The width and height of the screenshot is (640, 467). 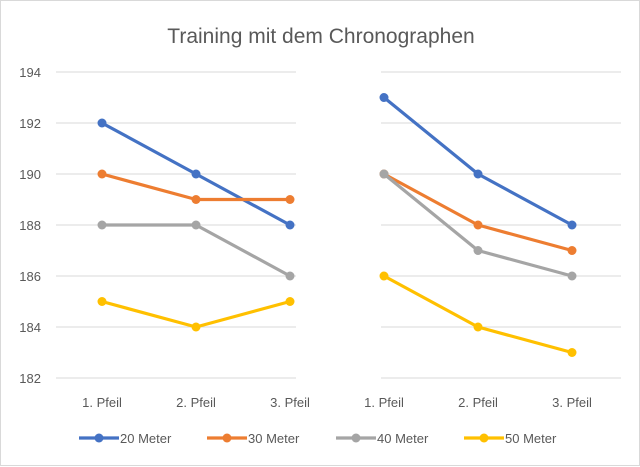 I want to click on legend-item: 20 Meter, so click(x=125, y=438).